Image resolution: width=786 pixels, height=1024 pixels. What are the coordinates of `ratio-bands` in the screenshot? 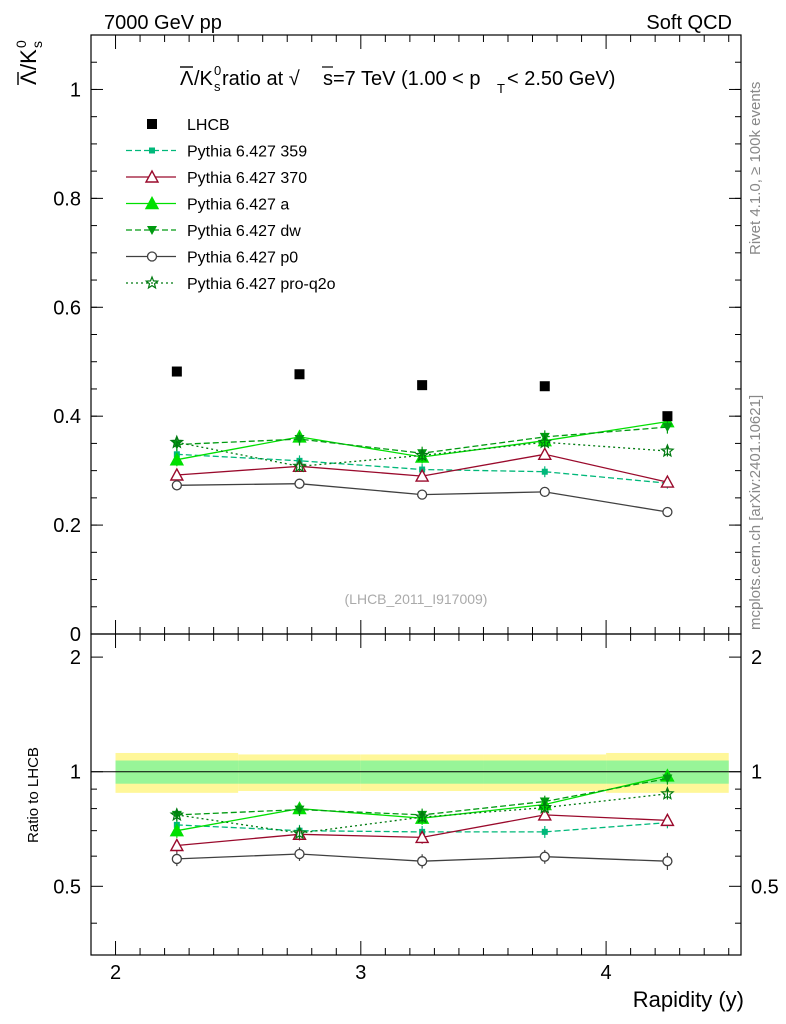 It's located at (422, 772).